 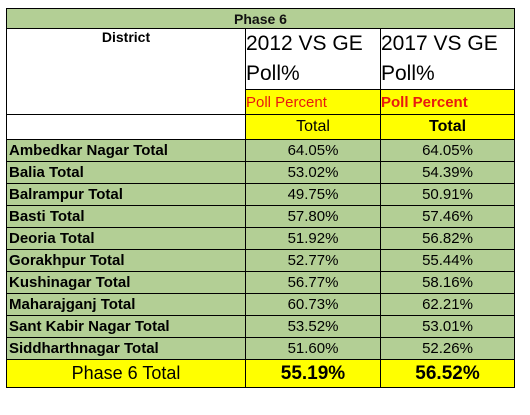 I want to click on table-row: Sant Kabir Nagar Total 53.52% 53.01%, so click(x=261, y=326).